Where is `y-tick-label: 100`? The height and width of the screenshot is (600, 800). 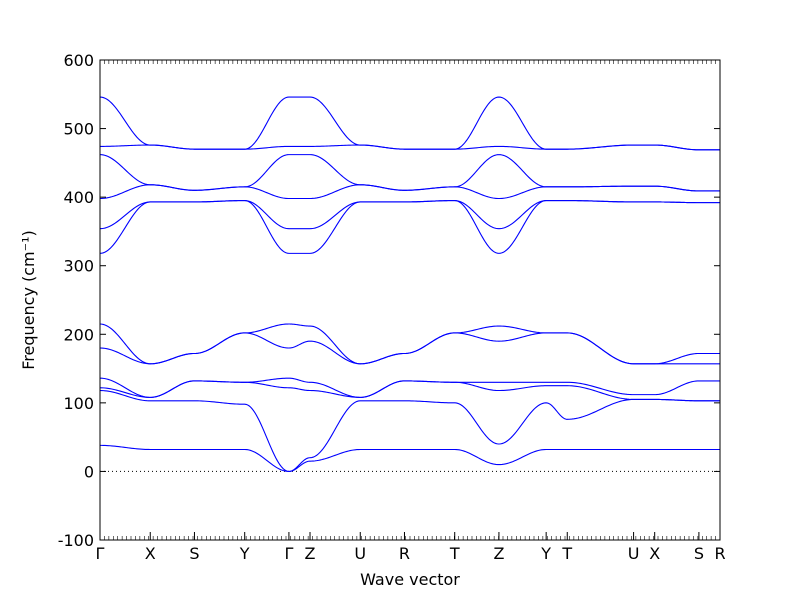 y-tick-label: 100 is located at coordinates (78, 403).